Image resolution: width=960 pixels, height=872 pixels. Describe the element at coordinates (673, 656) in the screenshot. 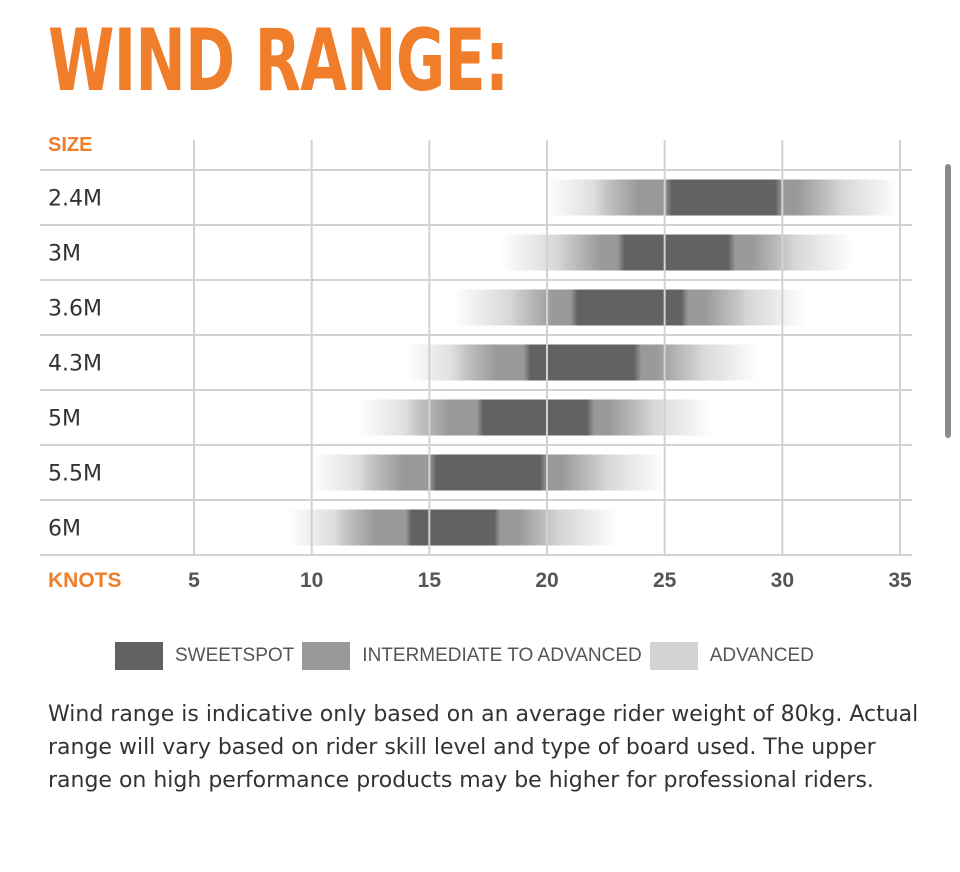

I see `legend-swatch-advanced` at that location.